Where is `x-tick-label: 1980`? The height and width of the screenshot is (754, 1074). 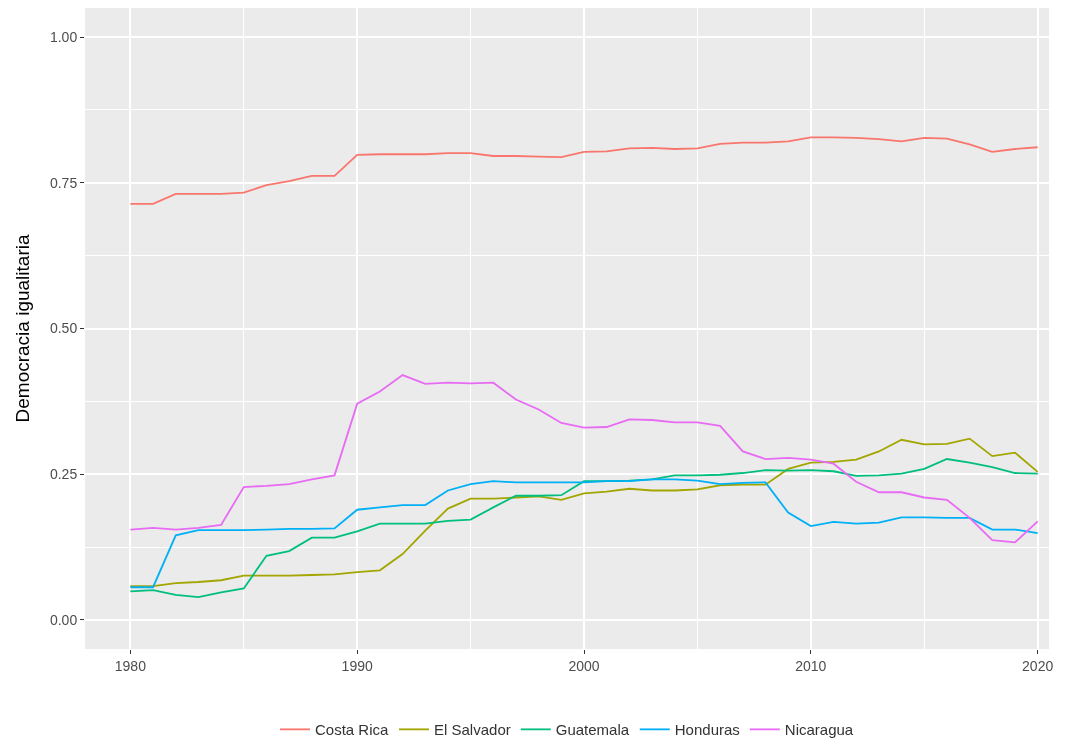 x-tick-label: 1980 is located at coordinates (130, 665).